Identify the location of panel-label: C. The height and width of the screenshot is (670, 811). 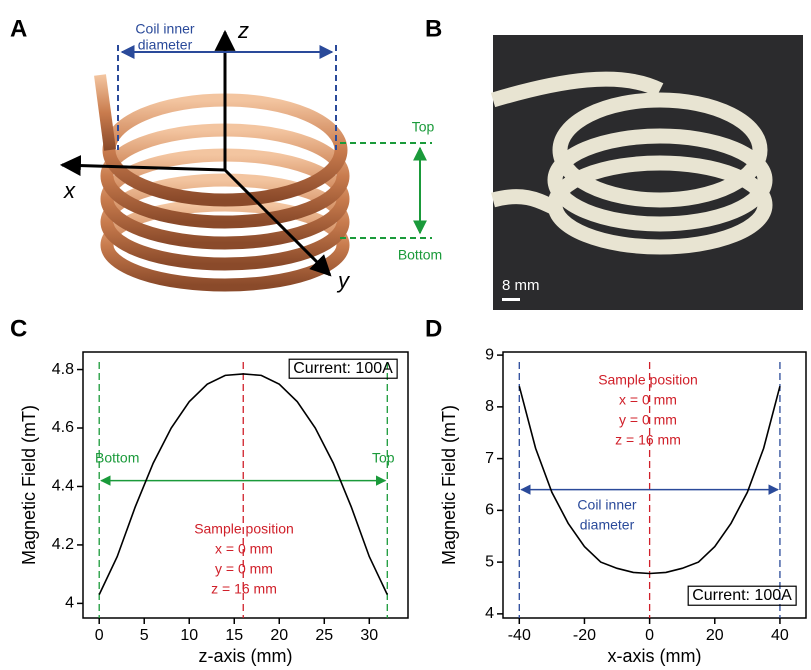
(18, 328).